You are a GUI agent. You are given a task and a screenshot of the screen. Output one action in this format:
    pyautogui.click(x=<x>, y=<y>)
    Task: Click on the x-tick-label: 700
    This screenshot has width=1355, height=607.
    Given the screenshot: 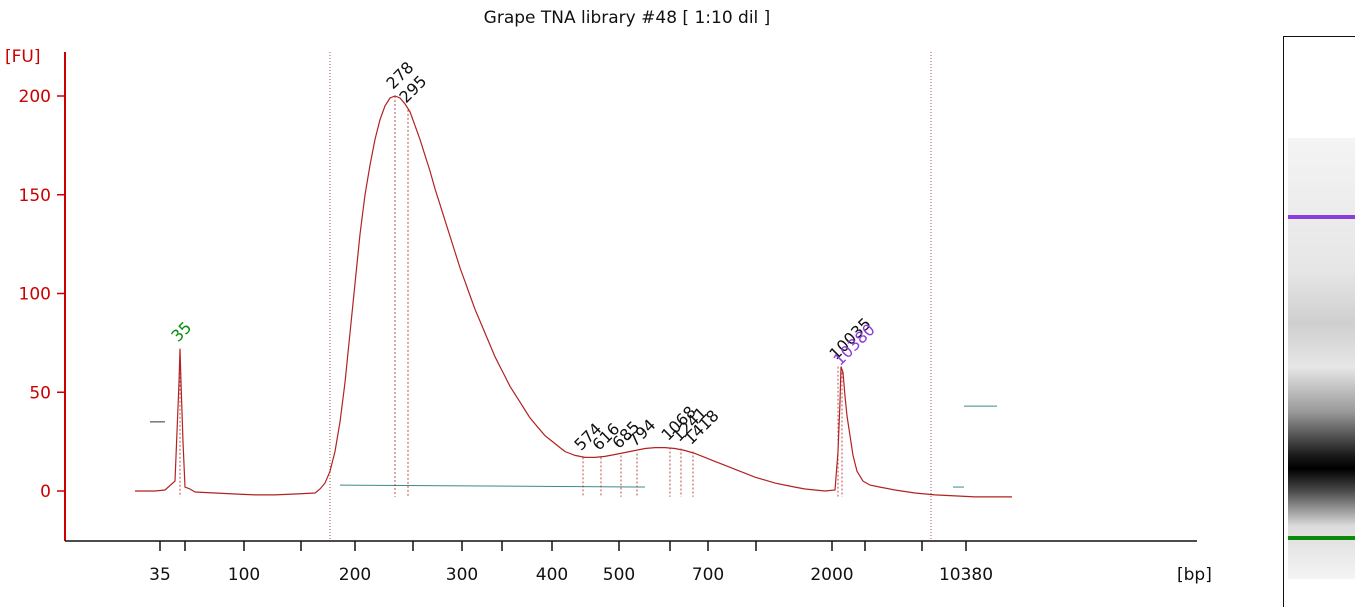 What is the action you would take?
    pyautogui.click(x=708, y=575)
    